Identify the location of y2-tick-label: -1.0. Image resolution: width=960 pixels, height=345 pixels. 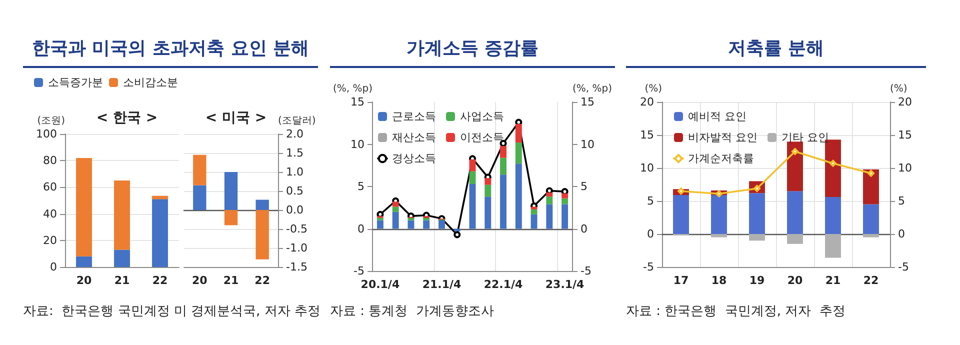
(297, 248).